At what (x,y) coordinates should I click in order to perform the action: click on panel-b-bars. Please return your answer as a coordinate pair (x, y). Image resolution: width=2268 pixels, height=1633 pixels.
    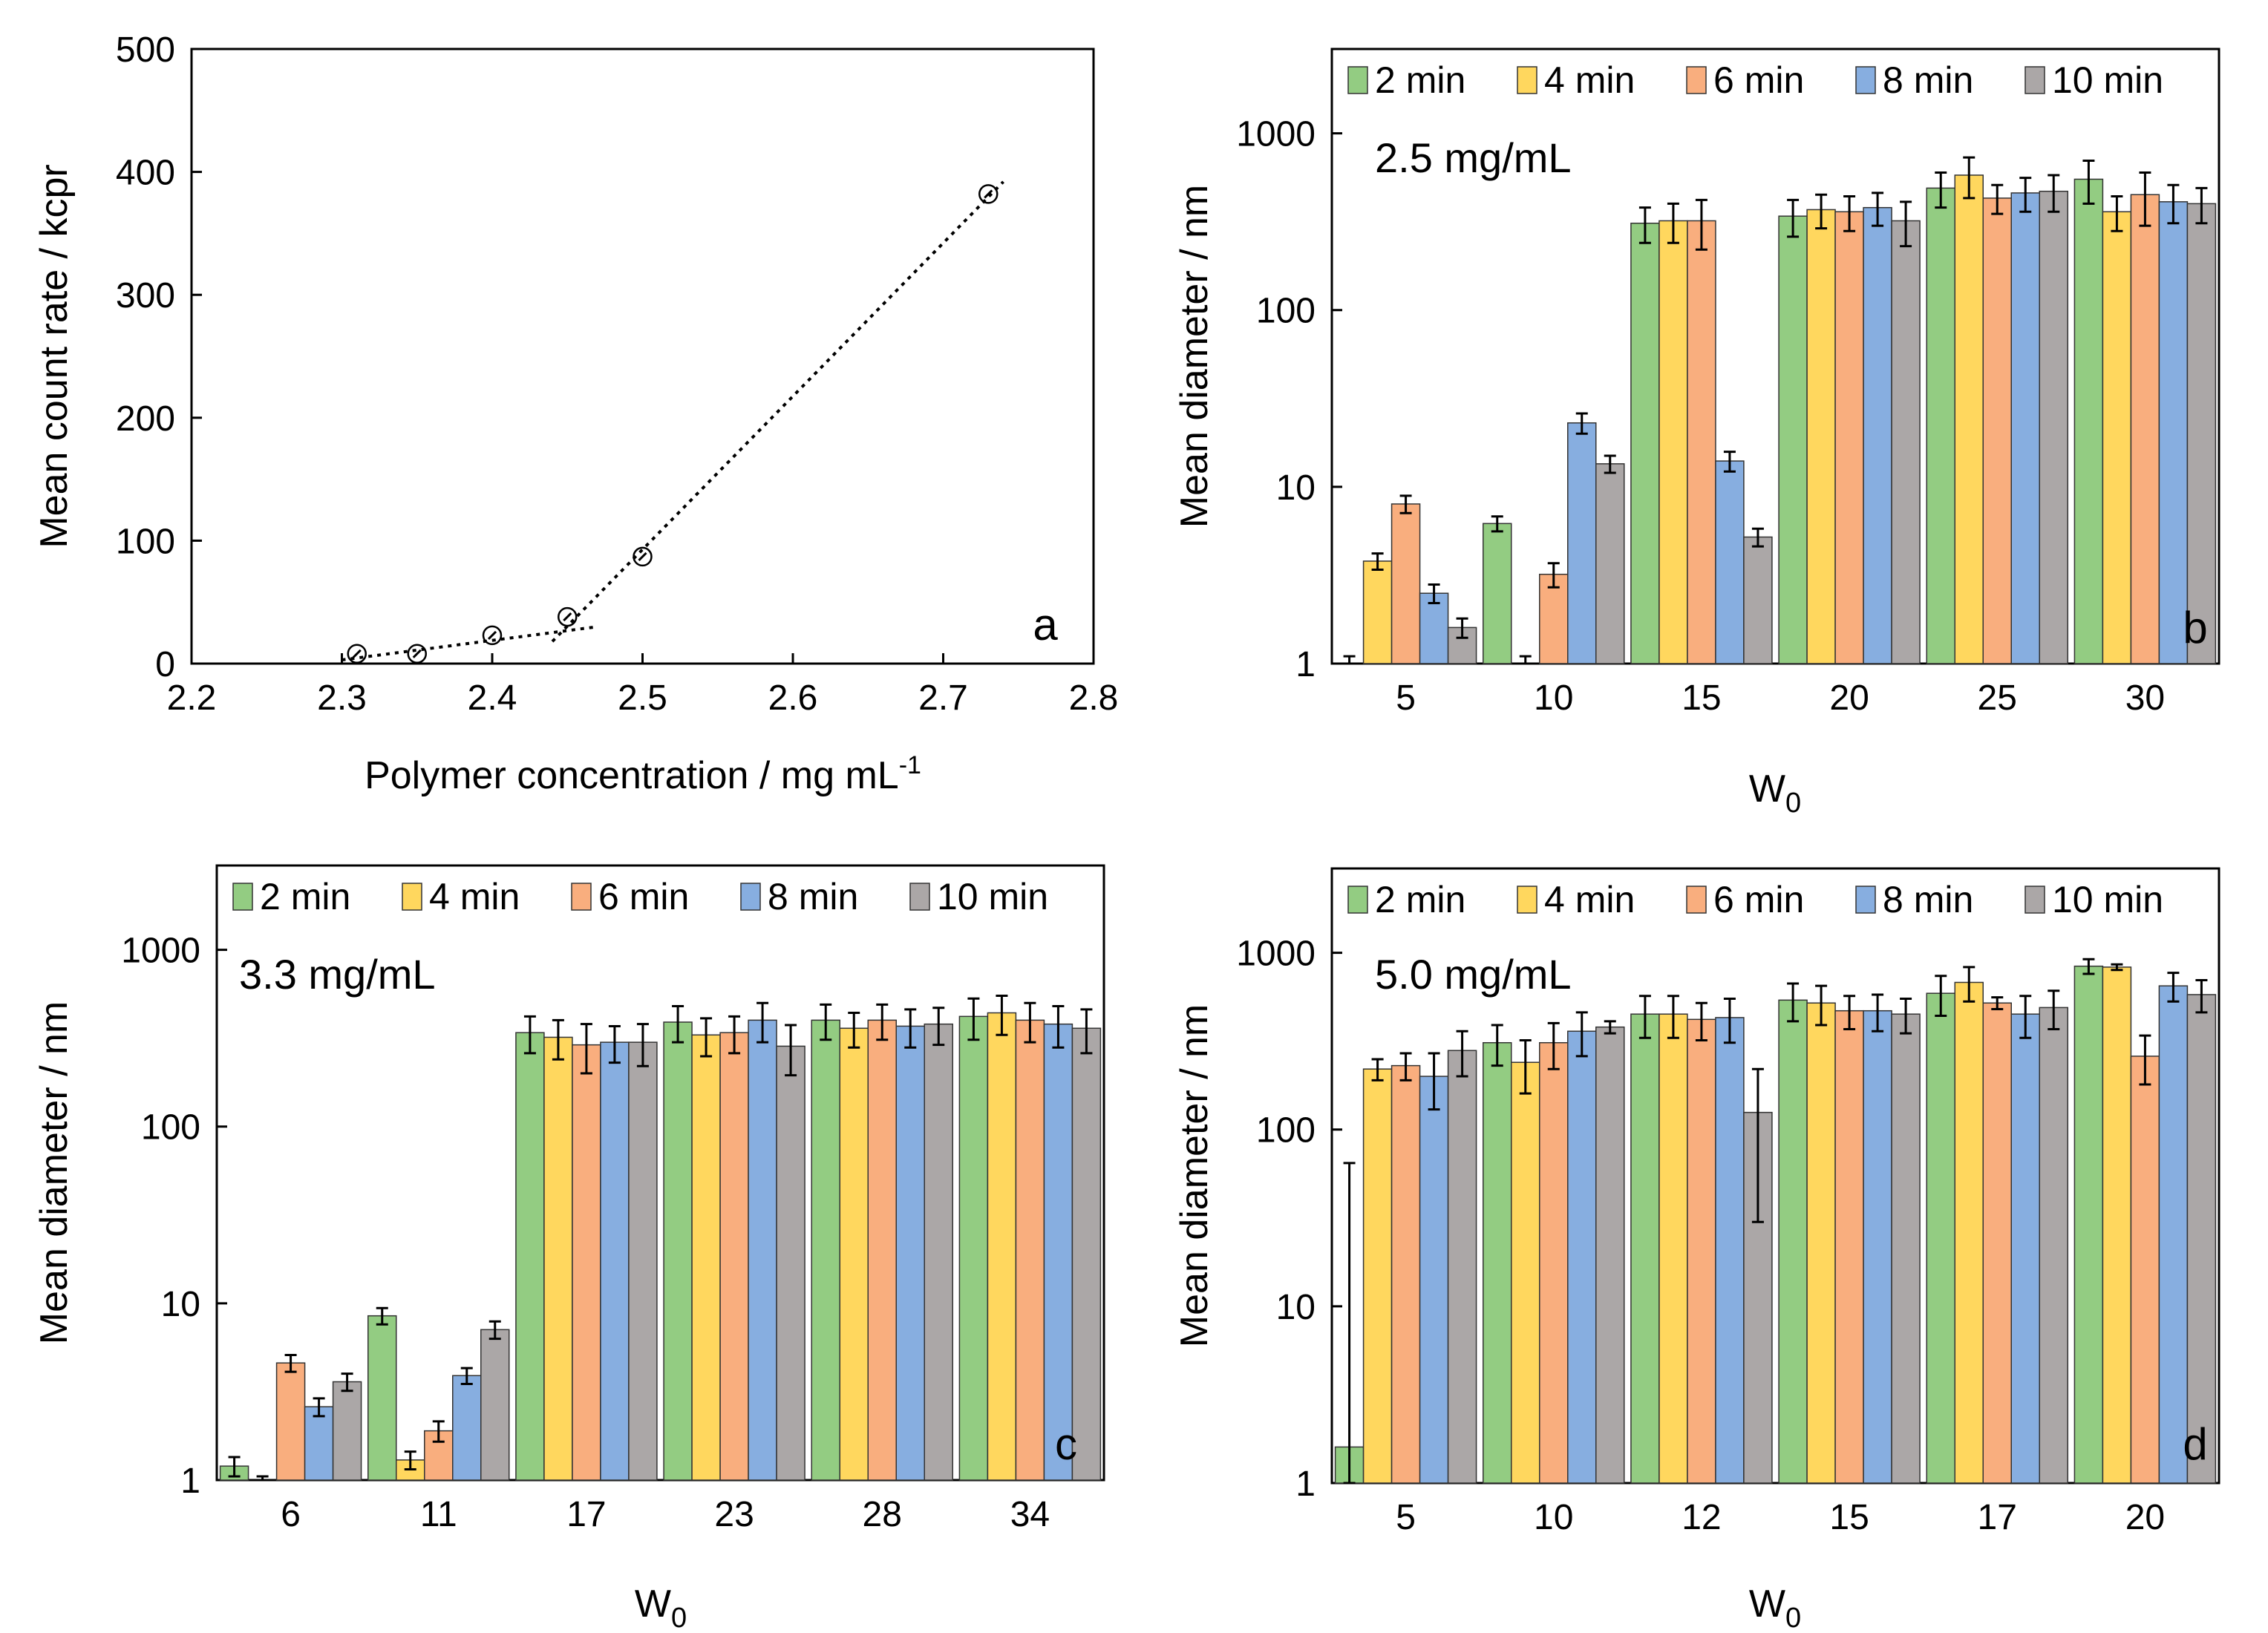
    Looking at the image, I should click on (1780, 411).